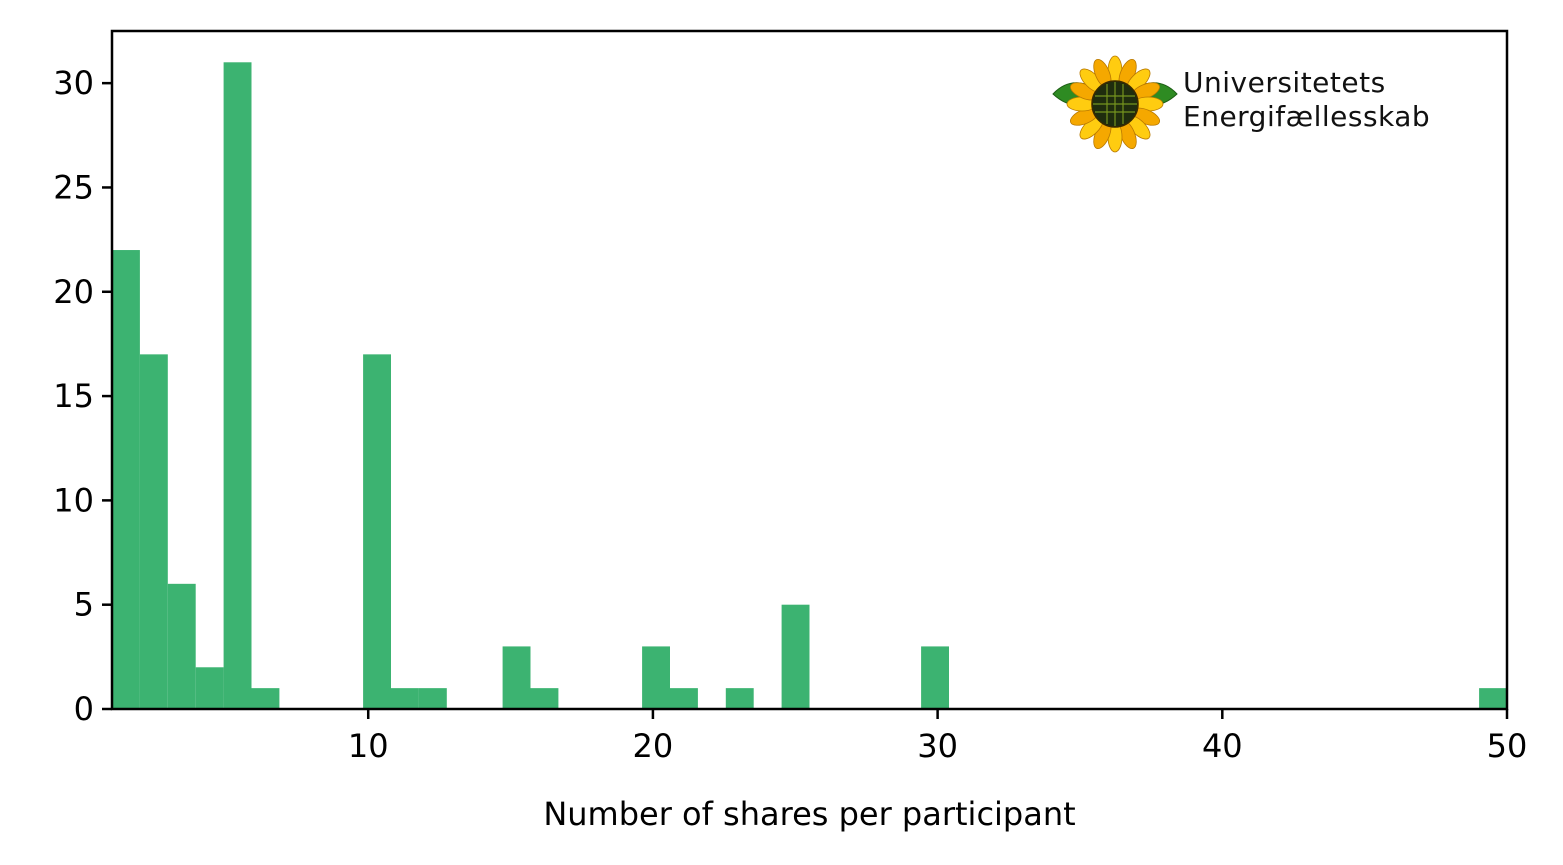  I want to click on x-tick-label: 30, so click(937, 746).